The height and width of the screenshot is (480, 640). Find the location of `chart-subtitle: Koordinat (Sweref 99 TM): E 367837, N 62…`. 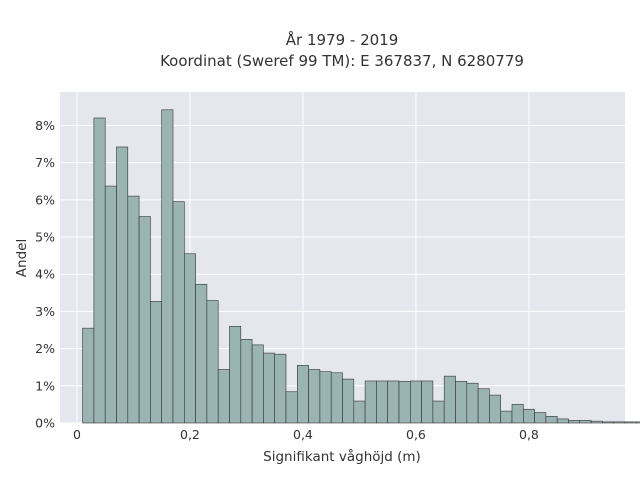

chart-subtitle: Koordinat (Sweref 99 TM): E 367837, N 62… is located at coordinates (342, 61).